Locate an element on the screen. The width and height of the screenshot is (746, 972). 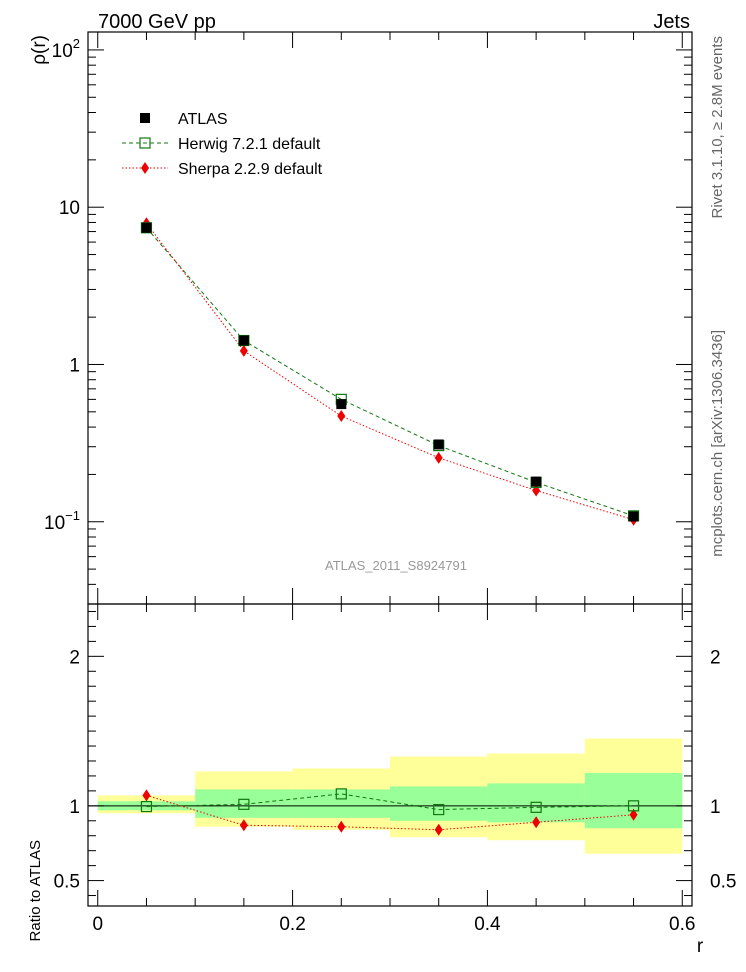
ratio-y-tick-label-right: 1 is located at coordinates (715, 807).